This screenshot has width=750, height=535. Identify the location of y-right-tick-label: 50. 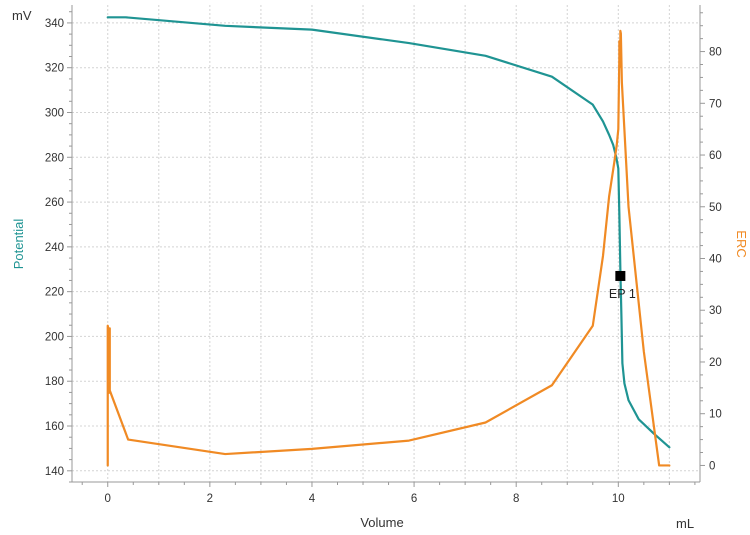
(715, 208).